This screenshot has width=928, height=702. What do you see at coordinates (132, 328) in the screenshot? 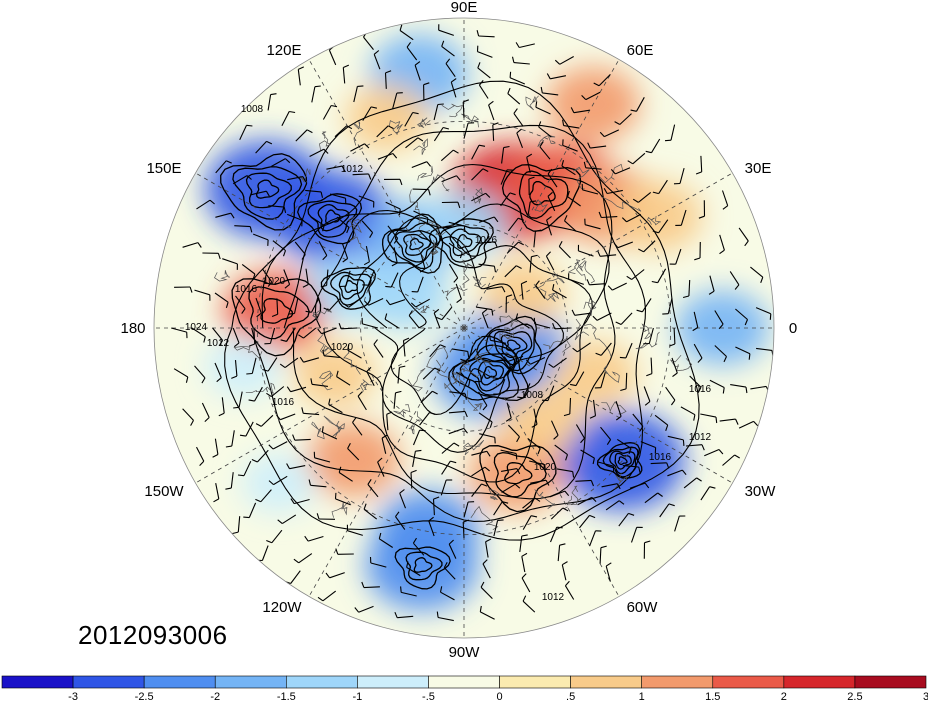
I see `longitude-label: 180` at bounding box center [132, 328].